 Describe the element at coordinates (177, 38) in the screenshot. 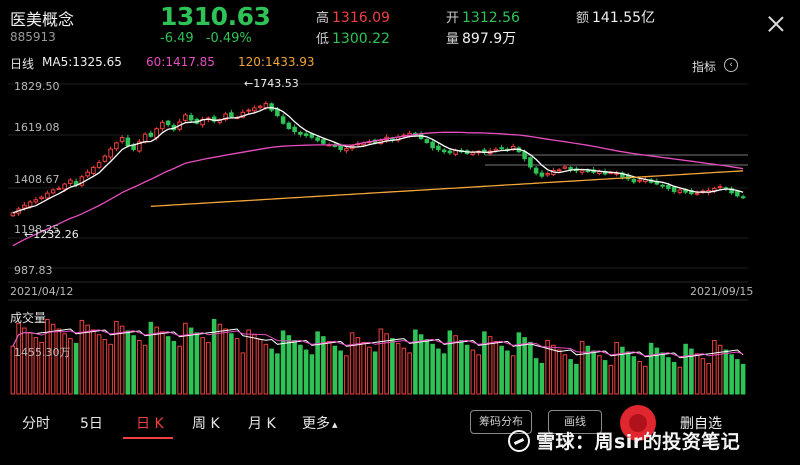

I see `change-value: -6.49` at that location.